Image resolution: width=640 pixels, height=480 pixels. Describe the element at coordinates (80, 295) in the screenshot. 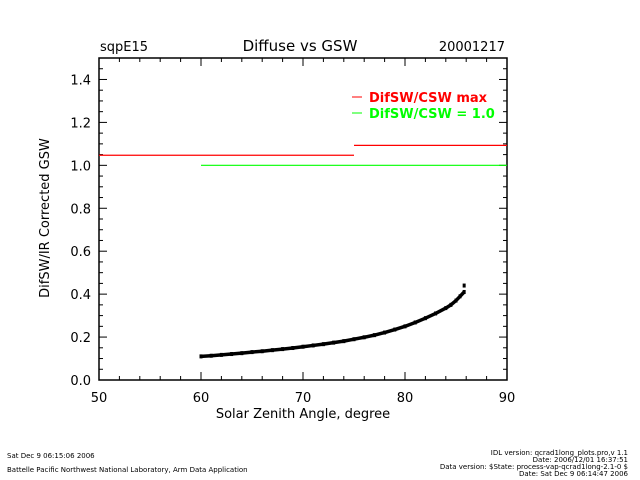

I see `y-tick-label: 0.4` at that location.